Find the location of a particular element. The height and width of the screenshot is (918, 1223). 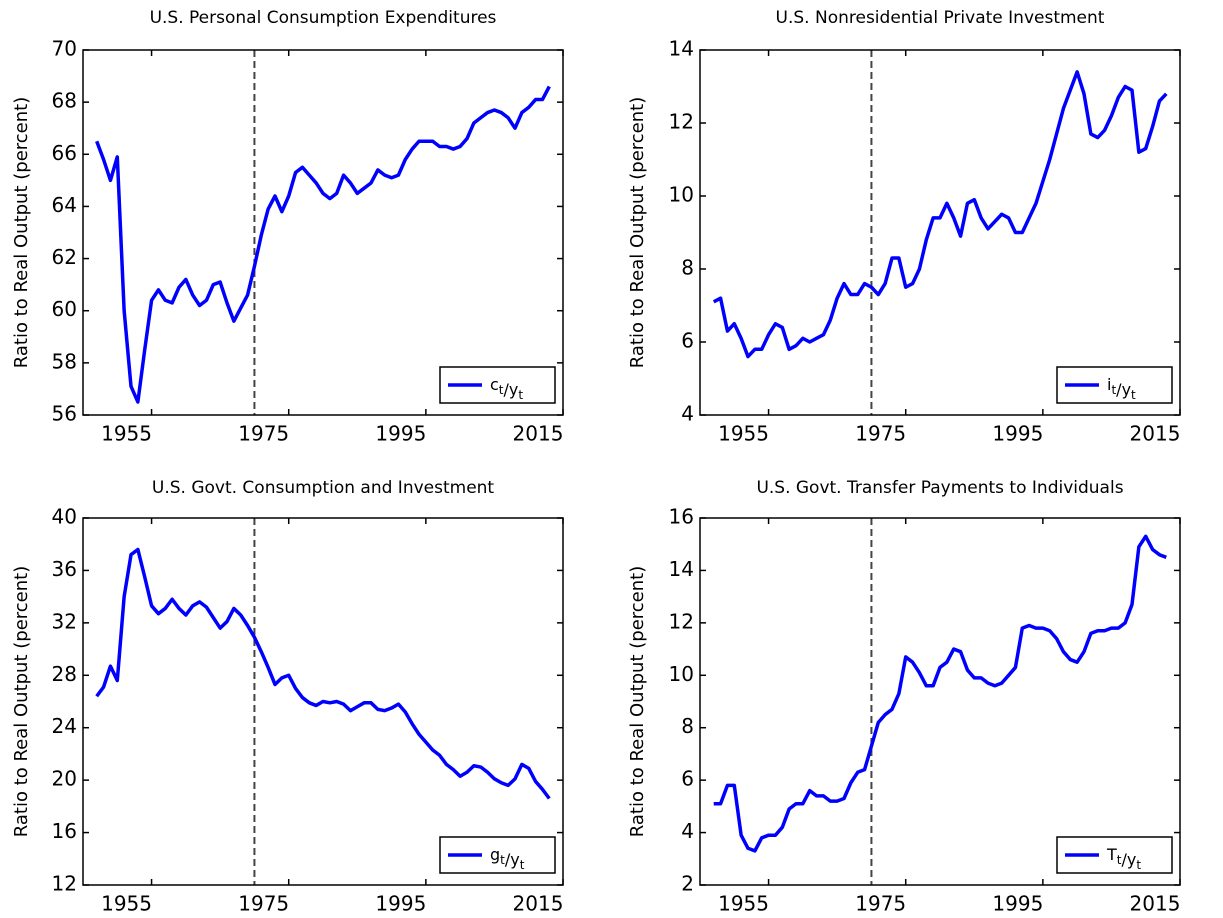

legend: ct/yt is located at coordinates (497, 385).